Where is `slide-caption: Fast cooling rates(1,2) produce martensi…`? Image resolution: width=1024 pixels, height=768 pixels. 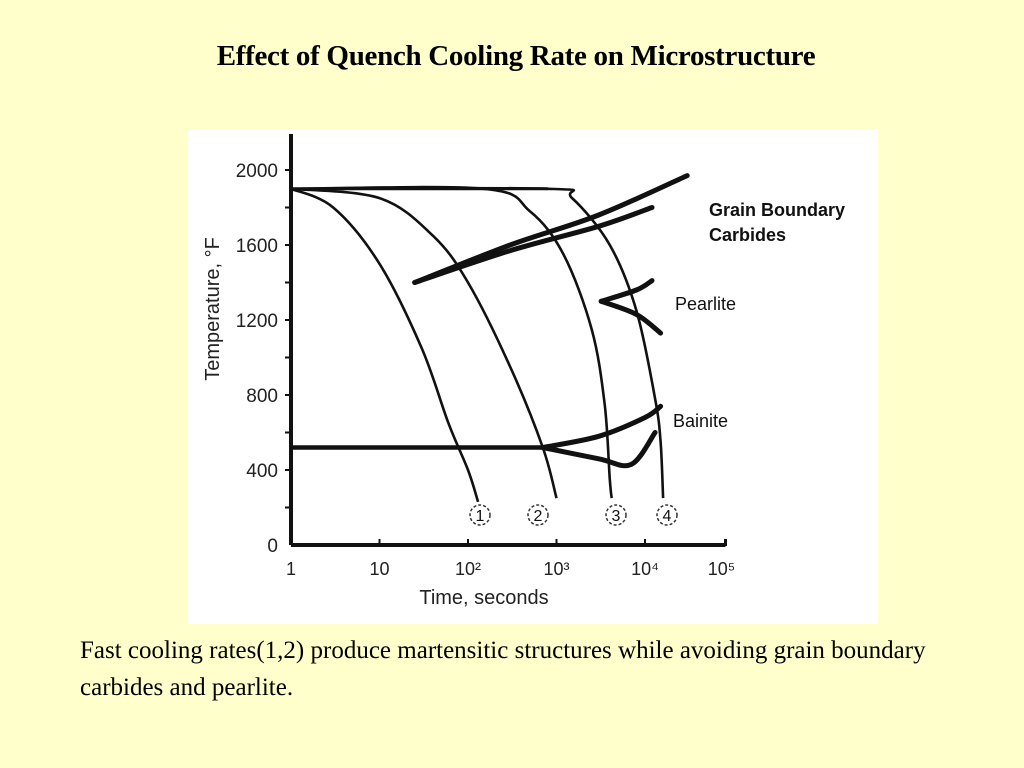
slide-caption: Fast cooling rates(1,2) produce martensi… is located at coordinates (503, 669).